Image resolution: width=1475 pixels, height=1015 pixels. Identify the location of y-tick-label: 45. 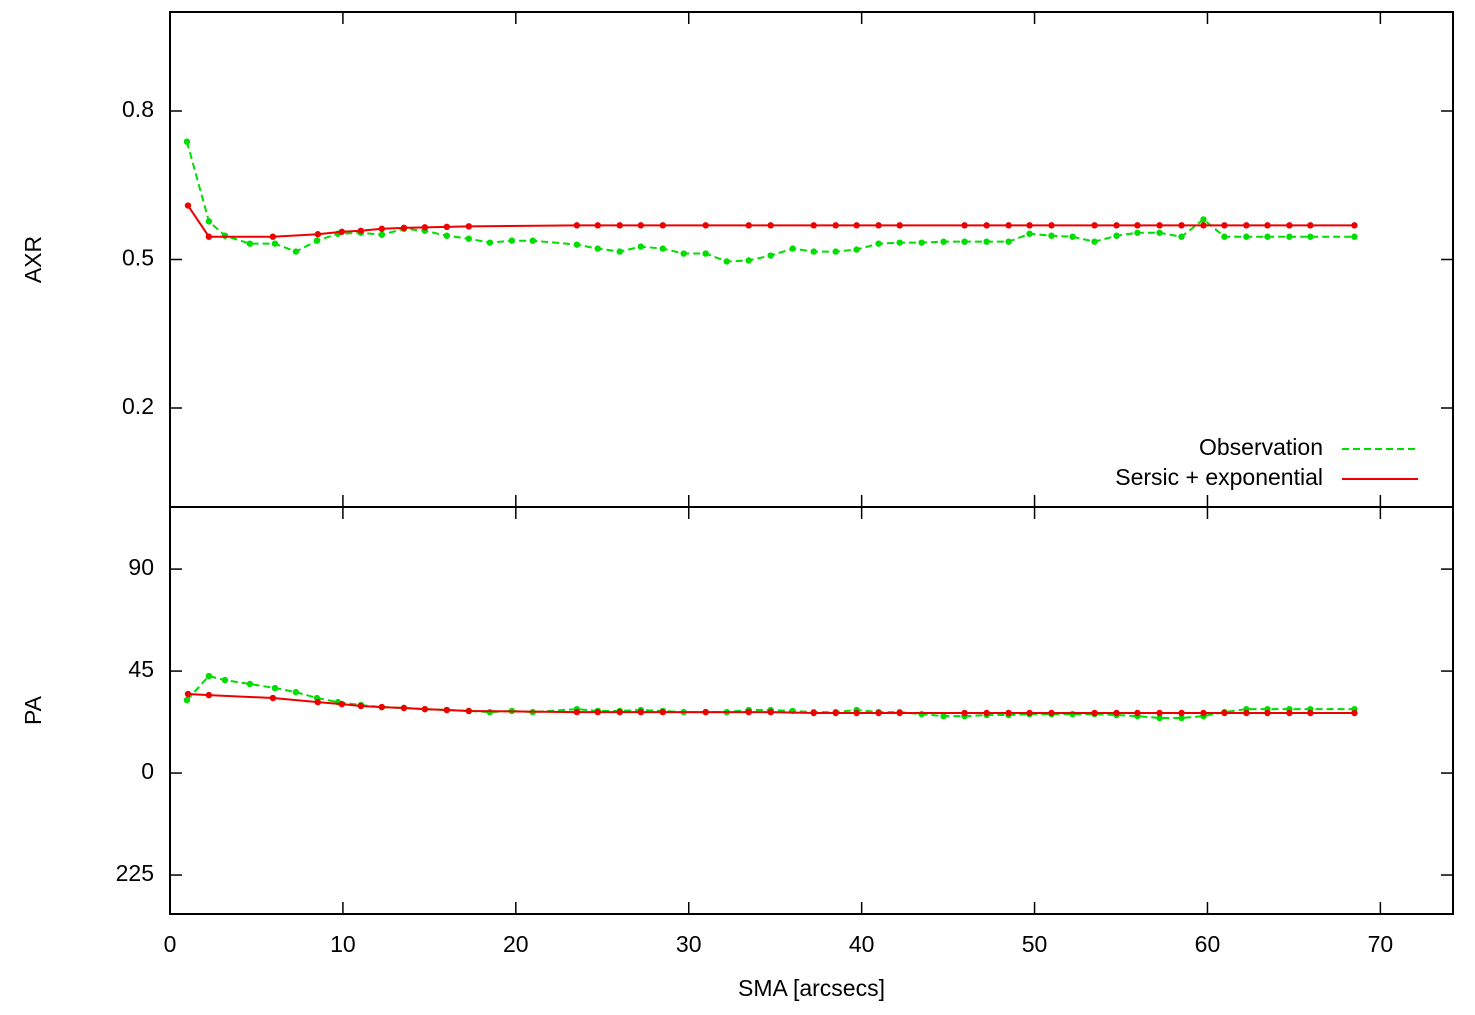
(141, 669).